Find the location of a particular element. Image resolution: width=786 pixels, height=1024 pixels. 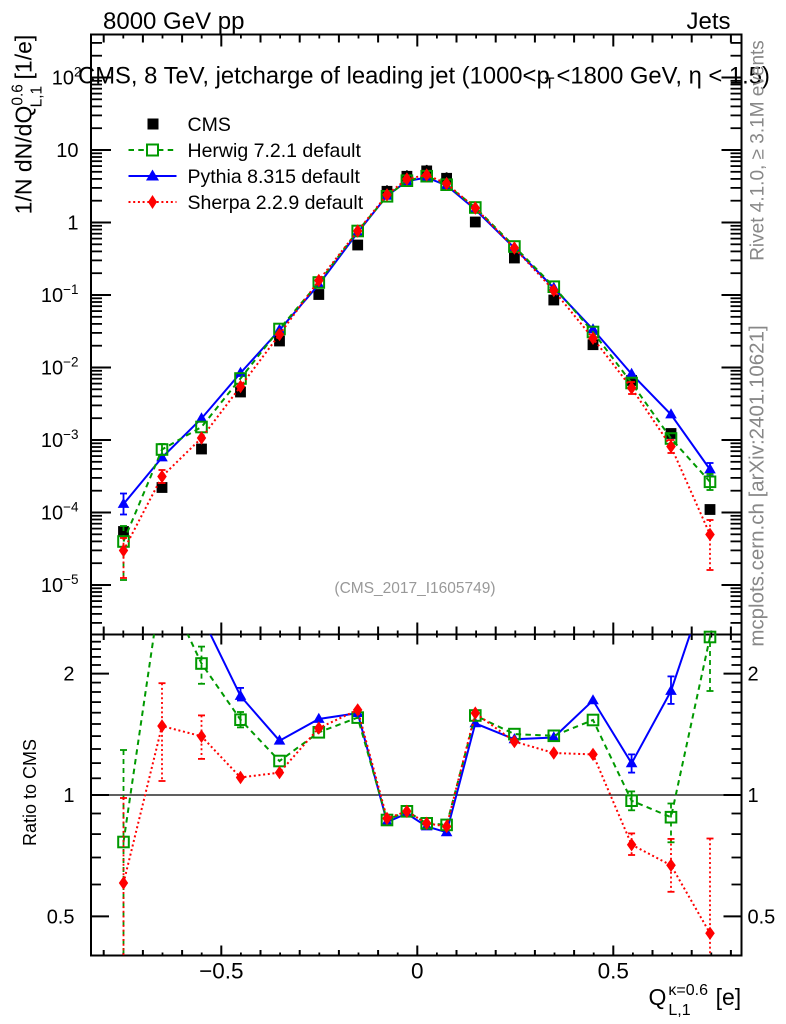

svg-text: Sherpa 2.2.9 default is located at coordinates (276, 203).